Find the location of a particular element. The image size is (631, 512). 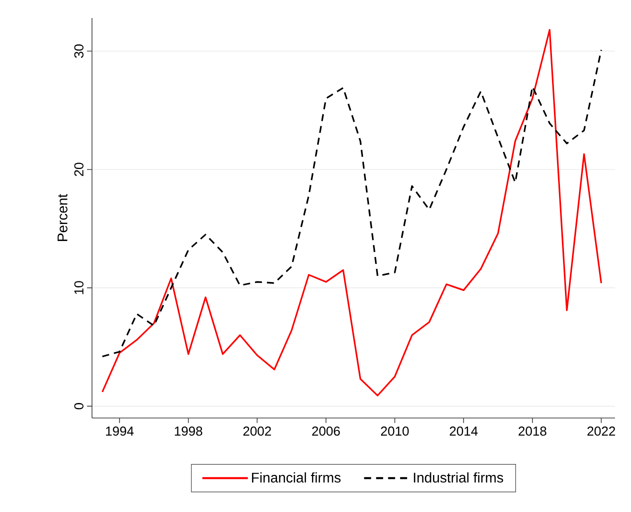

legend-label: Financial firms is located at coordinates (296, 477).